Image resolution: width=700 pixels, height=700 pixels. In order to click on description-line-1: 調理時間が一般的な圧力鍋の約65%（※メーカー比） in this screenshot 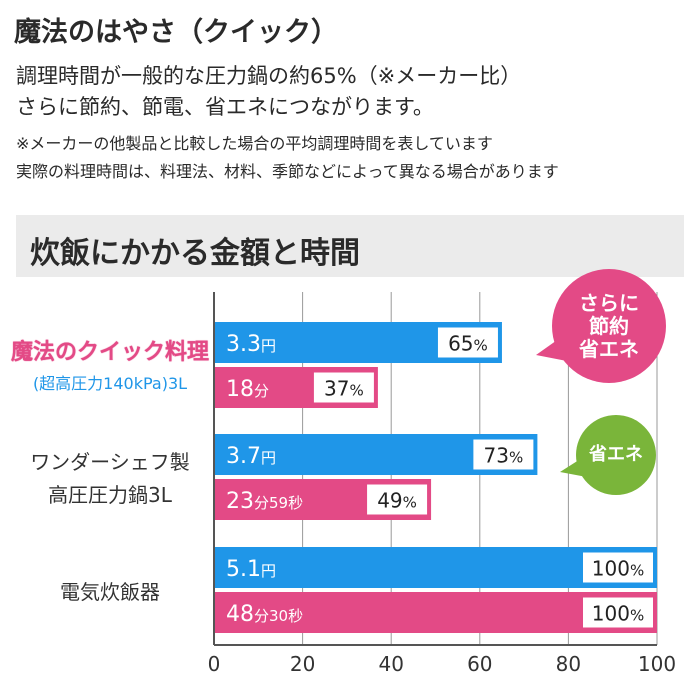, I will do `click(269, 76)`.